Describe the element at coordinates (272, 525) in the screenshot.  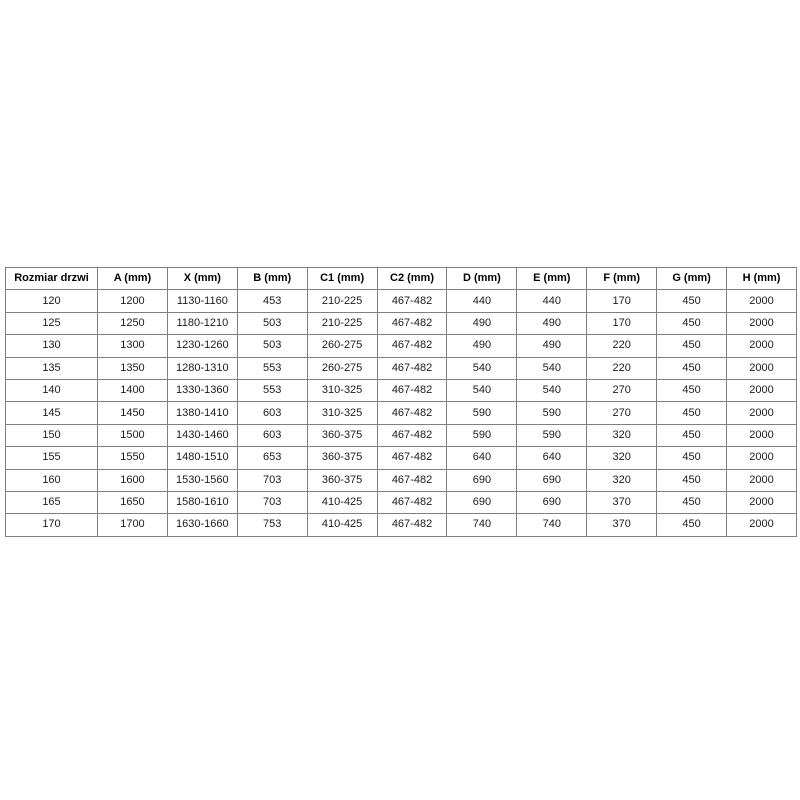
I see `table-cell: 753` at that location.